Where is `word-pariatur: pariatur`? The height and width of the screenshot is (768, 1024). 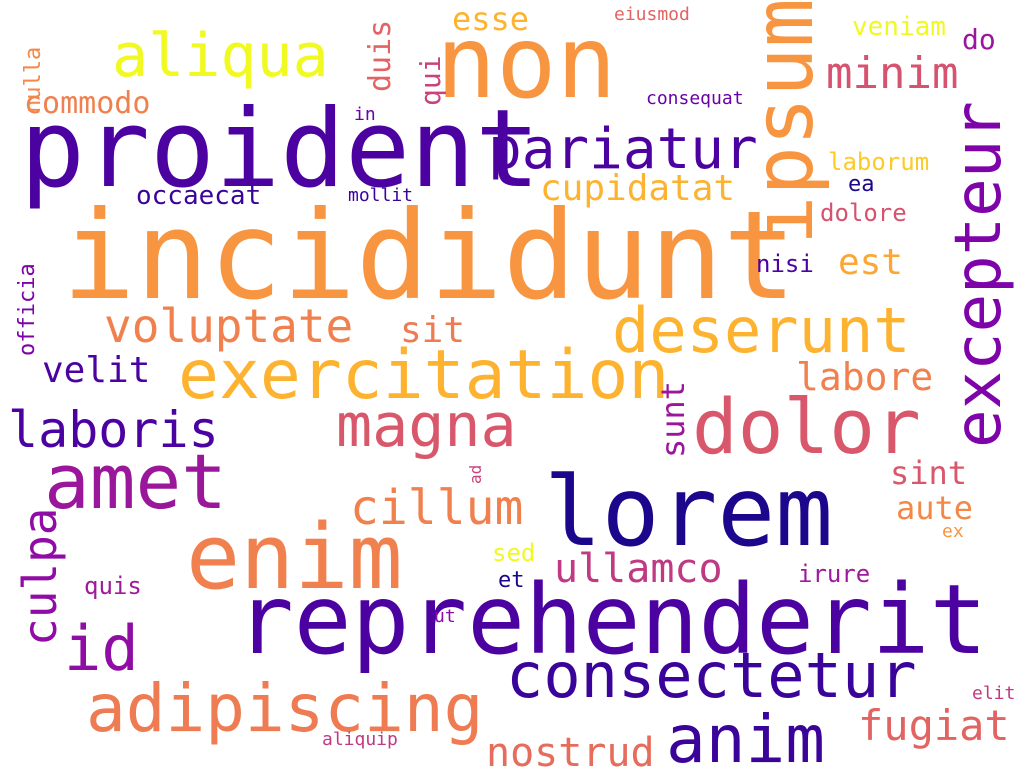 word-pariatur: pariatur is located at coordinates (623, 149).